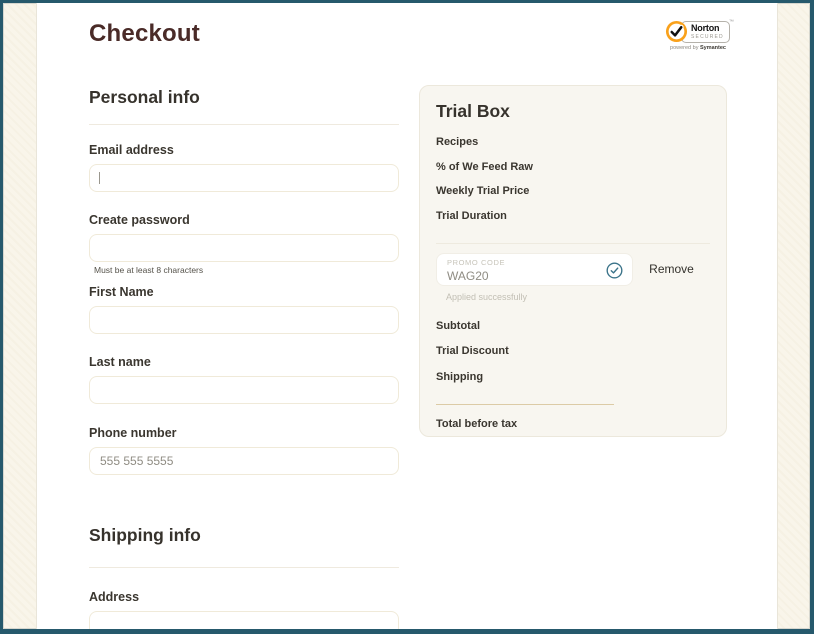 The width and height of the screenshot is (814, 634). What do you see at coordinates (145, 535) in the screenshot?
I see `shipping-info-heading: Shipping info` at bounding box center [145, 535].